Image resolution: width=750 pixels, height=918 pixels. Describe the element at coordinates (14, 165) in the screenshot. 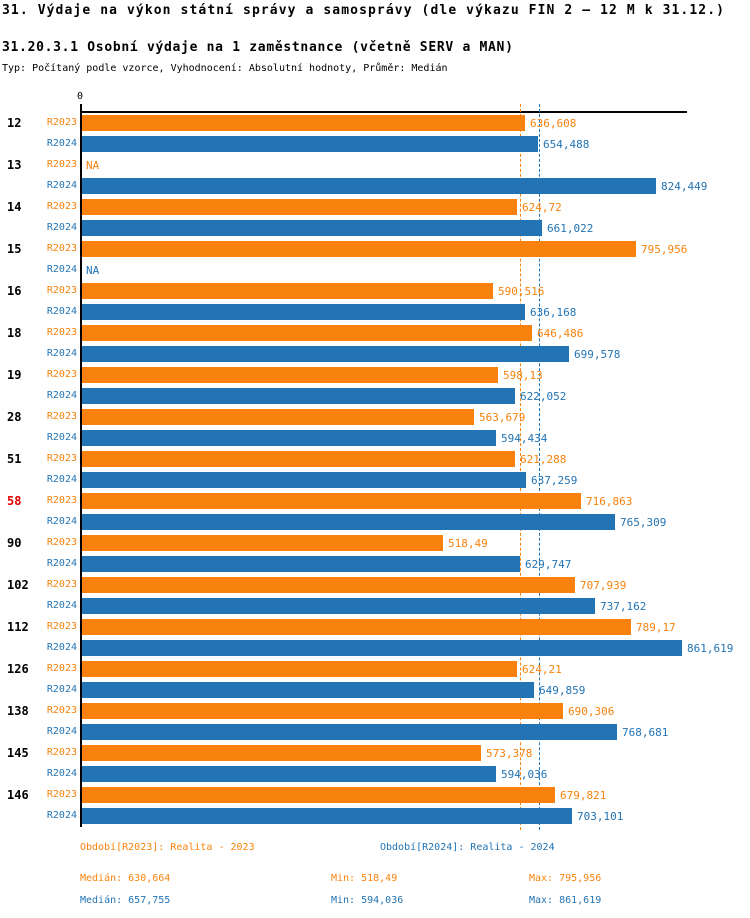

I see `category-label-13: 13` at that location.